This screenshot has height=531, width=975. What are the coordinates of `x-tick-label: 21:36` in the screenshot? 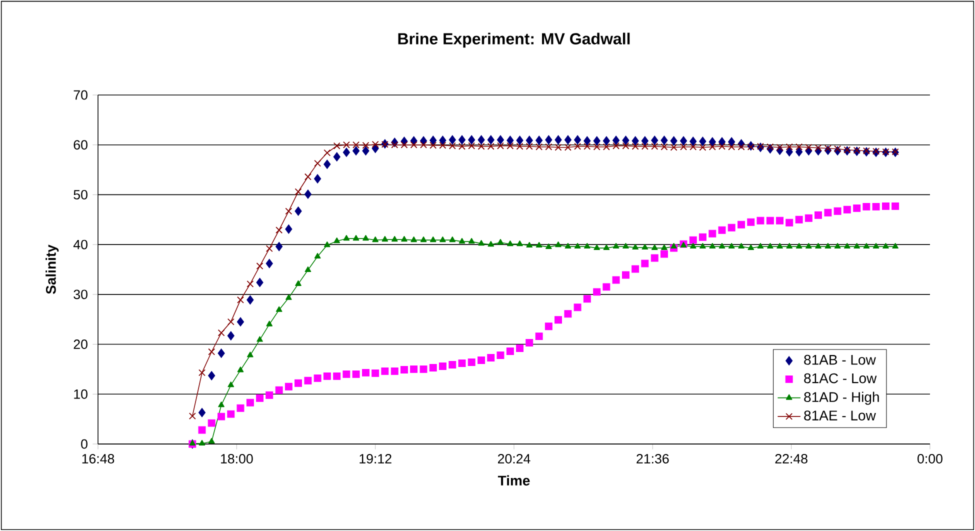 It's located at (652, 459).